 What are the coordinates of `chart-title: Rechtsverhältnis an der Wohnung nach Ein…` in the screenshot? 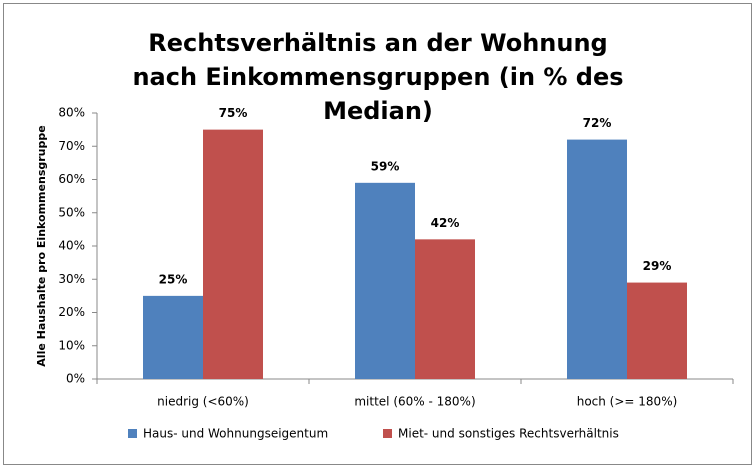 It's located at (378, 77).